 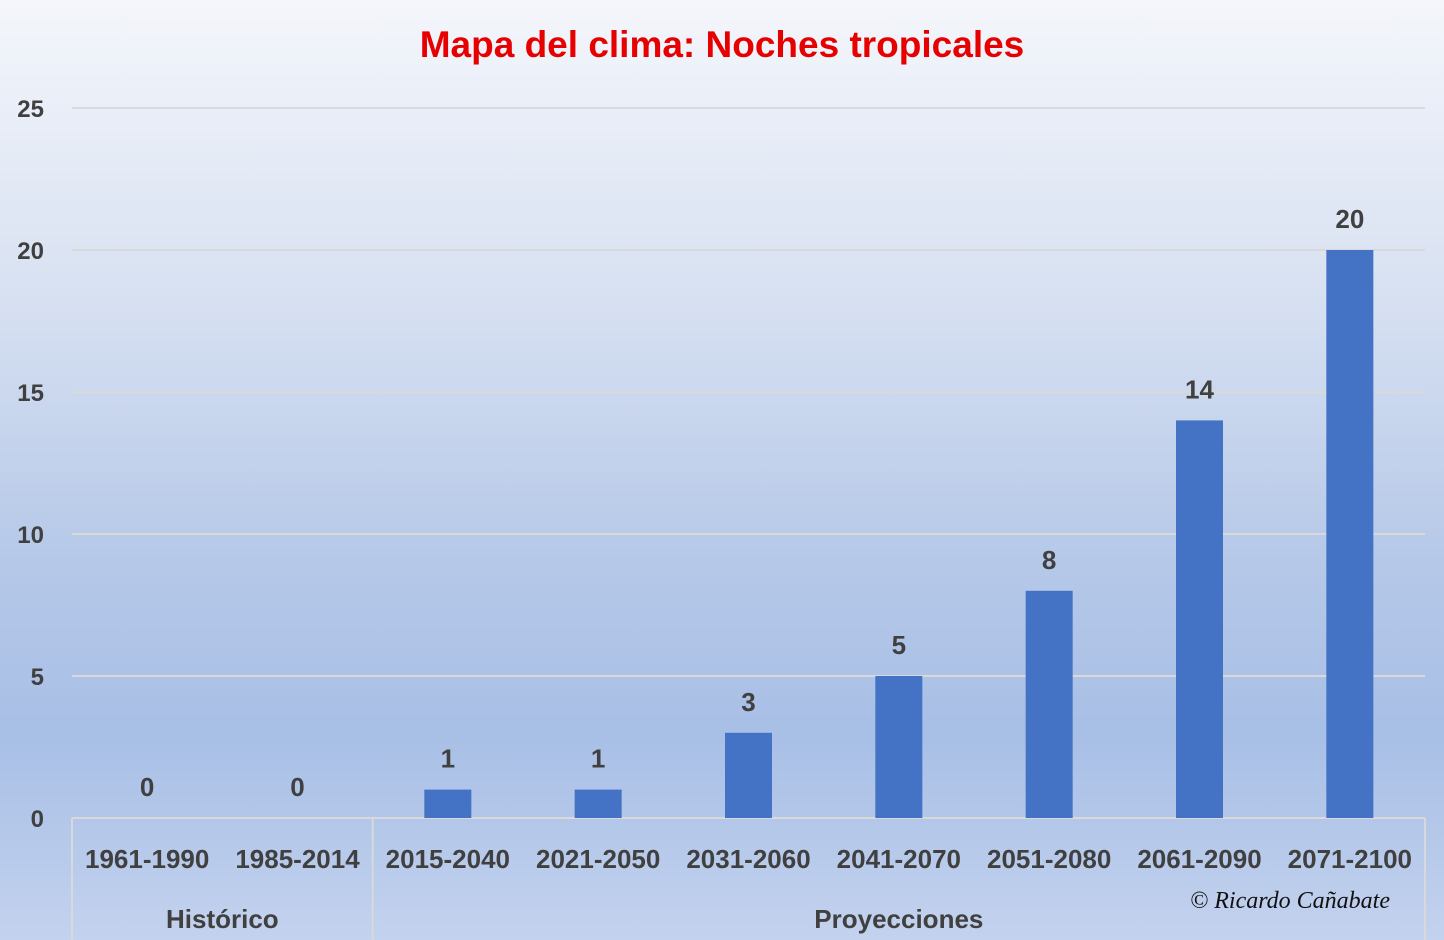 I want to click on category-label: 1985-2014, so click(x=297, y=859).